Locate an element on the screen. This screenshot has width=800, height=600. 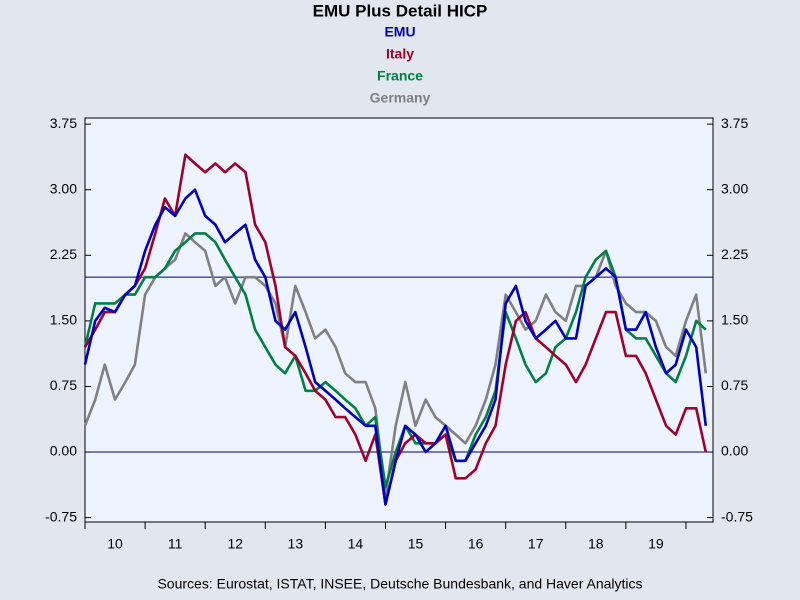
x-tick-label: 13 is located at coordinates (296, 544).